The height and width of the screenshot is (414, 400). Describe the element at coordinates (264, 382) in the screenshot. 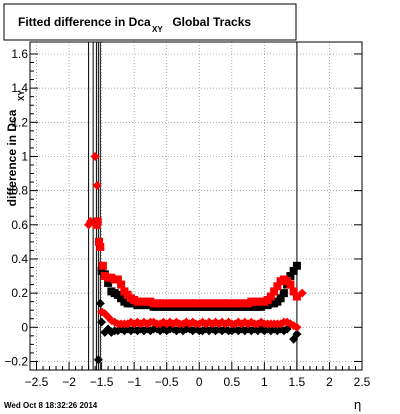

I see `x-tick-label: 1` at that location.